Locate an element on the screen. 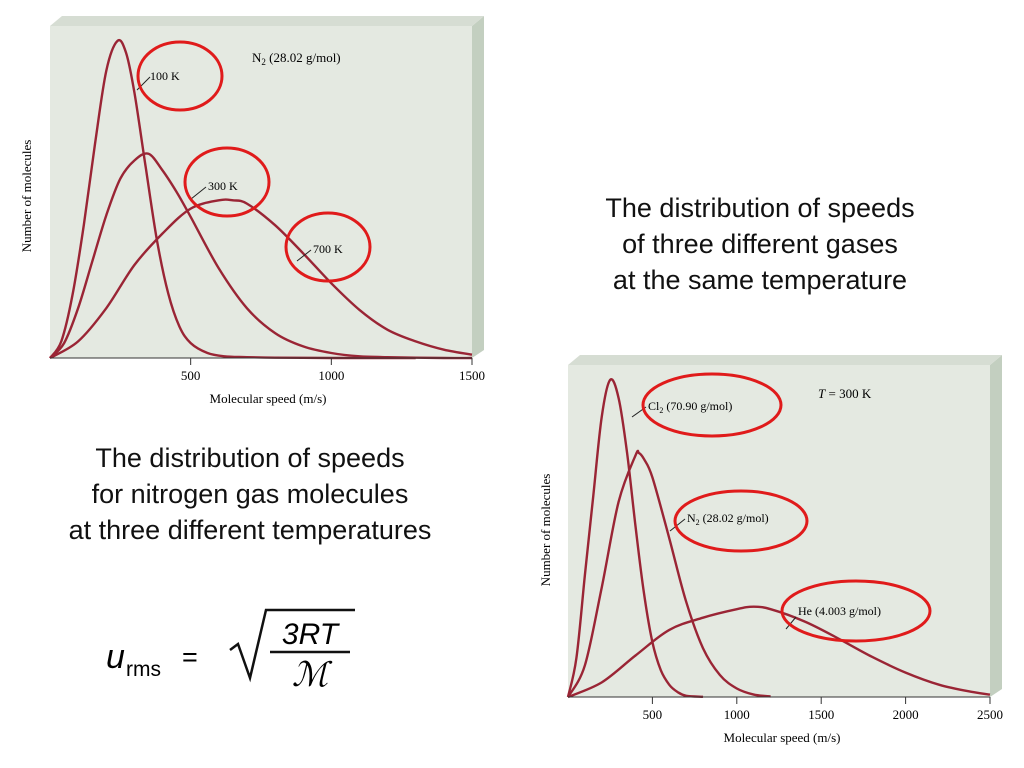 This screenshot has height=768, width=1024. formula-svg: u rms = 3RT ℳ is located at coordinates (230, 651).